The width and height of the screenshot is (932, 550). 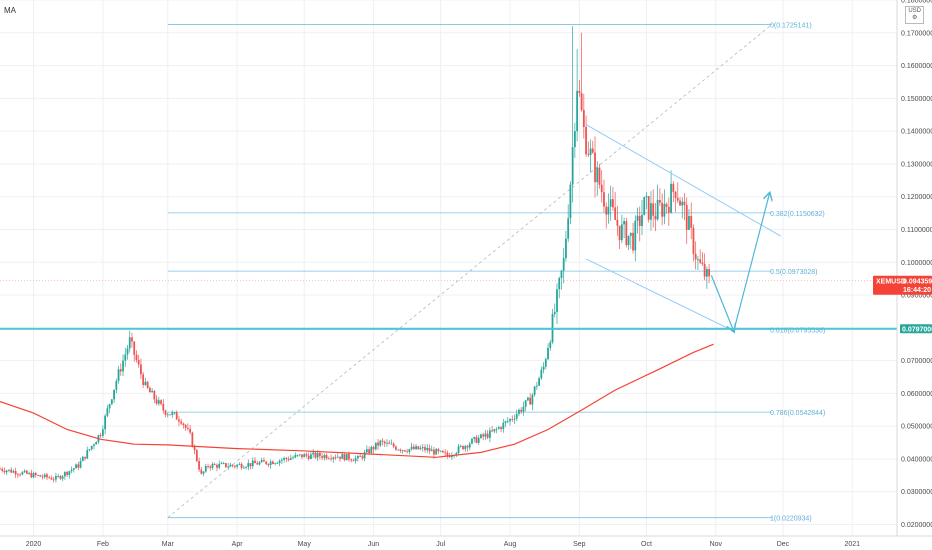 I want to click on indicator-label: MA, so click(x=10, y=10).